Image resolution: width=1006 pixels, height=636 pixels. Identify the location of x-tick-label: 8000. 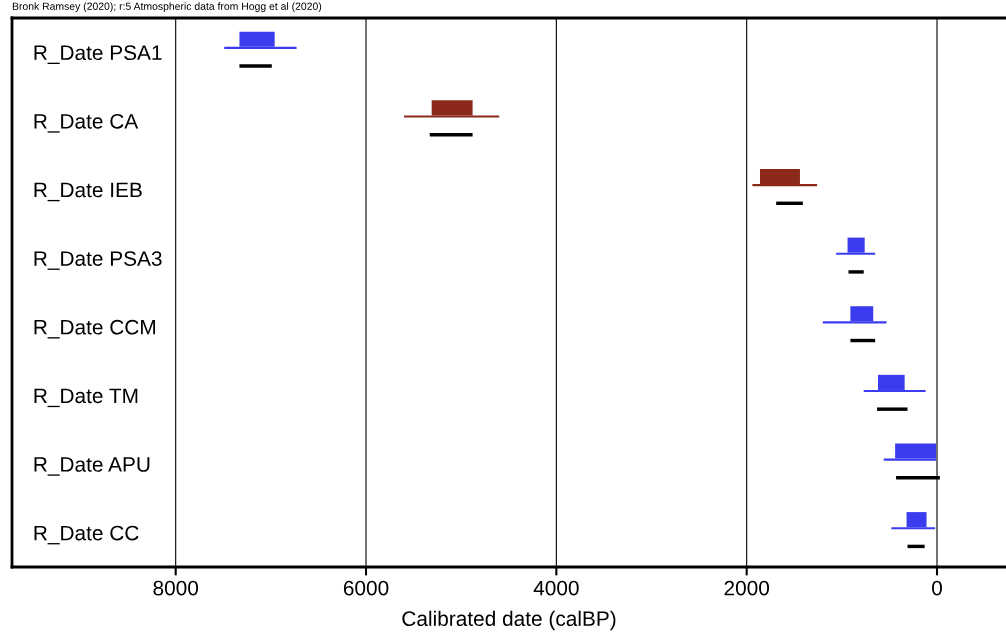
(176, 588).